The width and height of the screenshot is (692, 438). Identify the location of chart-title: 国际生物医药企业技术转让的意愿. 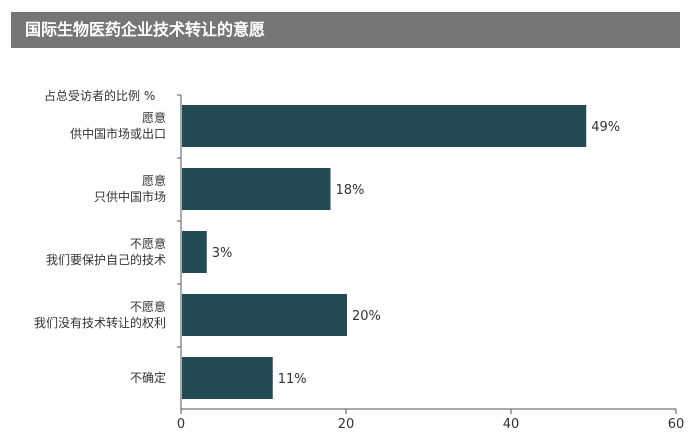
(145, 29).